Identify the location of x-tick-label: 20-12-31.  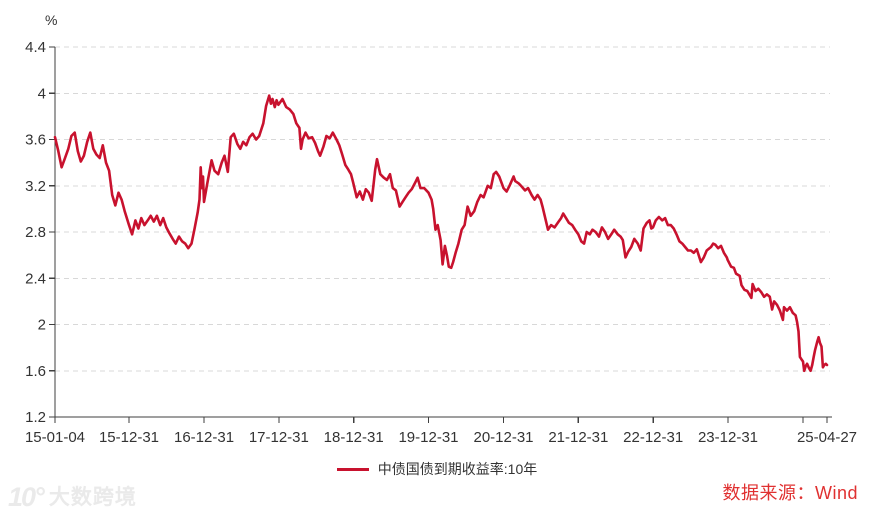
(503, 437).